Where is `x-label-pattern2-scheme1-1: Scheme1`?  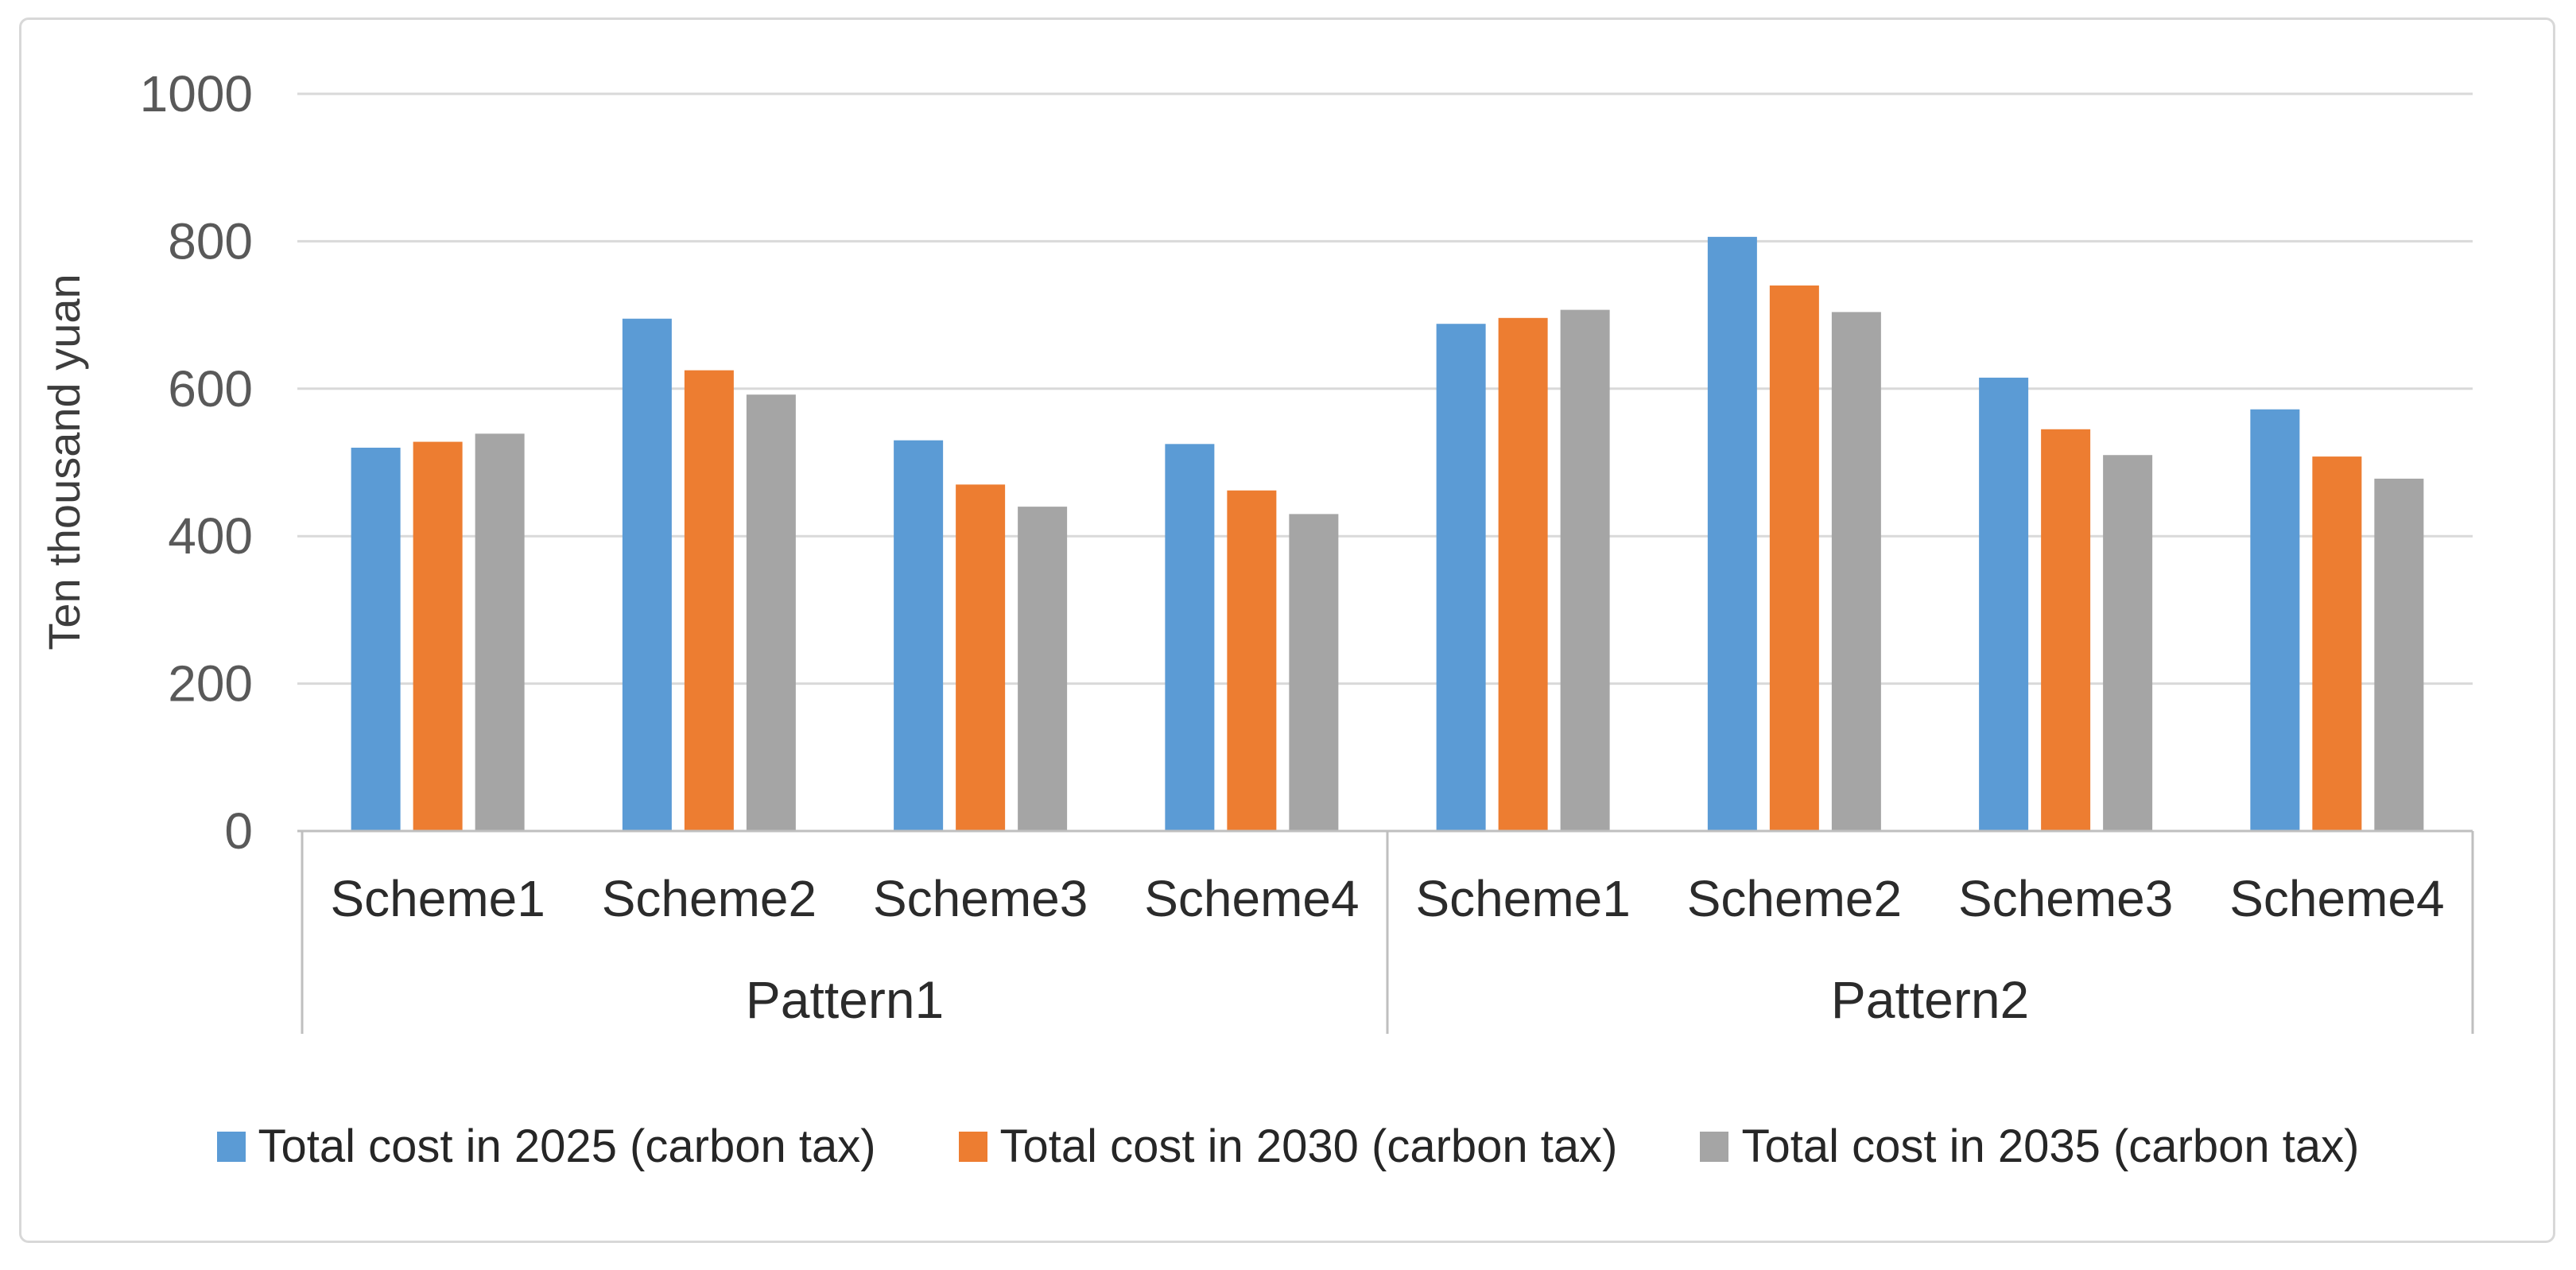 x-label-pattern2-scheme1-1: Scheme1 is located at coordinates (1523, 898).